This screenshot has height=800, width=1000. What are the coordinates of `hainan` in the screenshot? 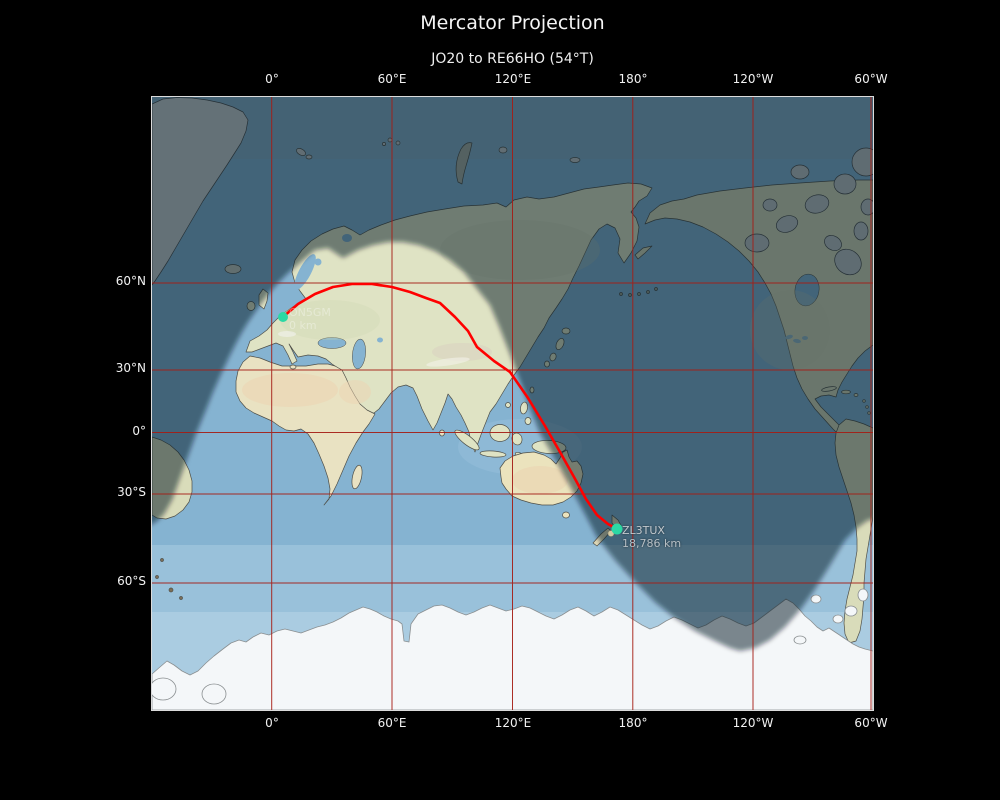 It's located at (508, 405).